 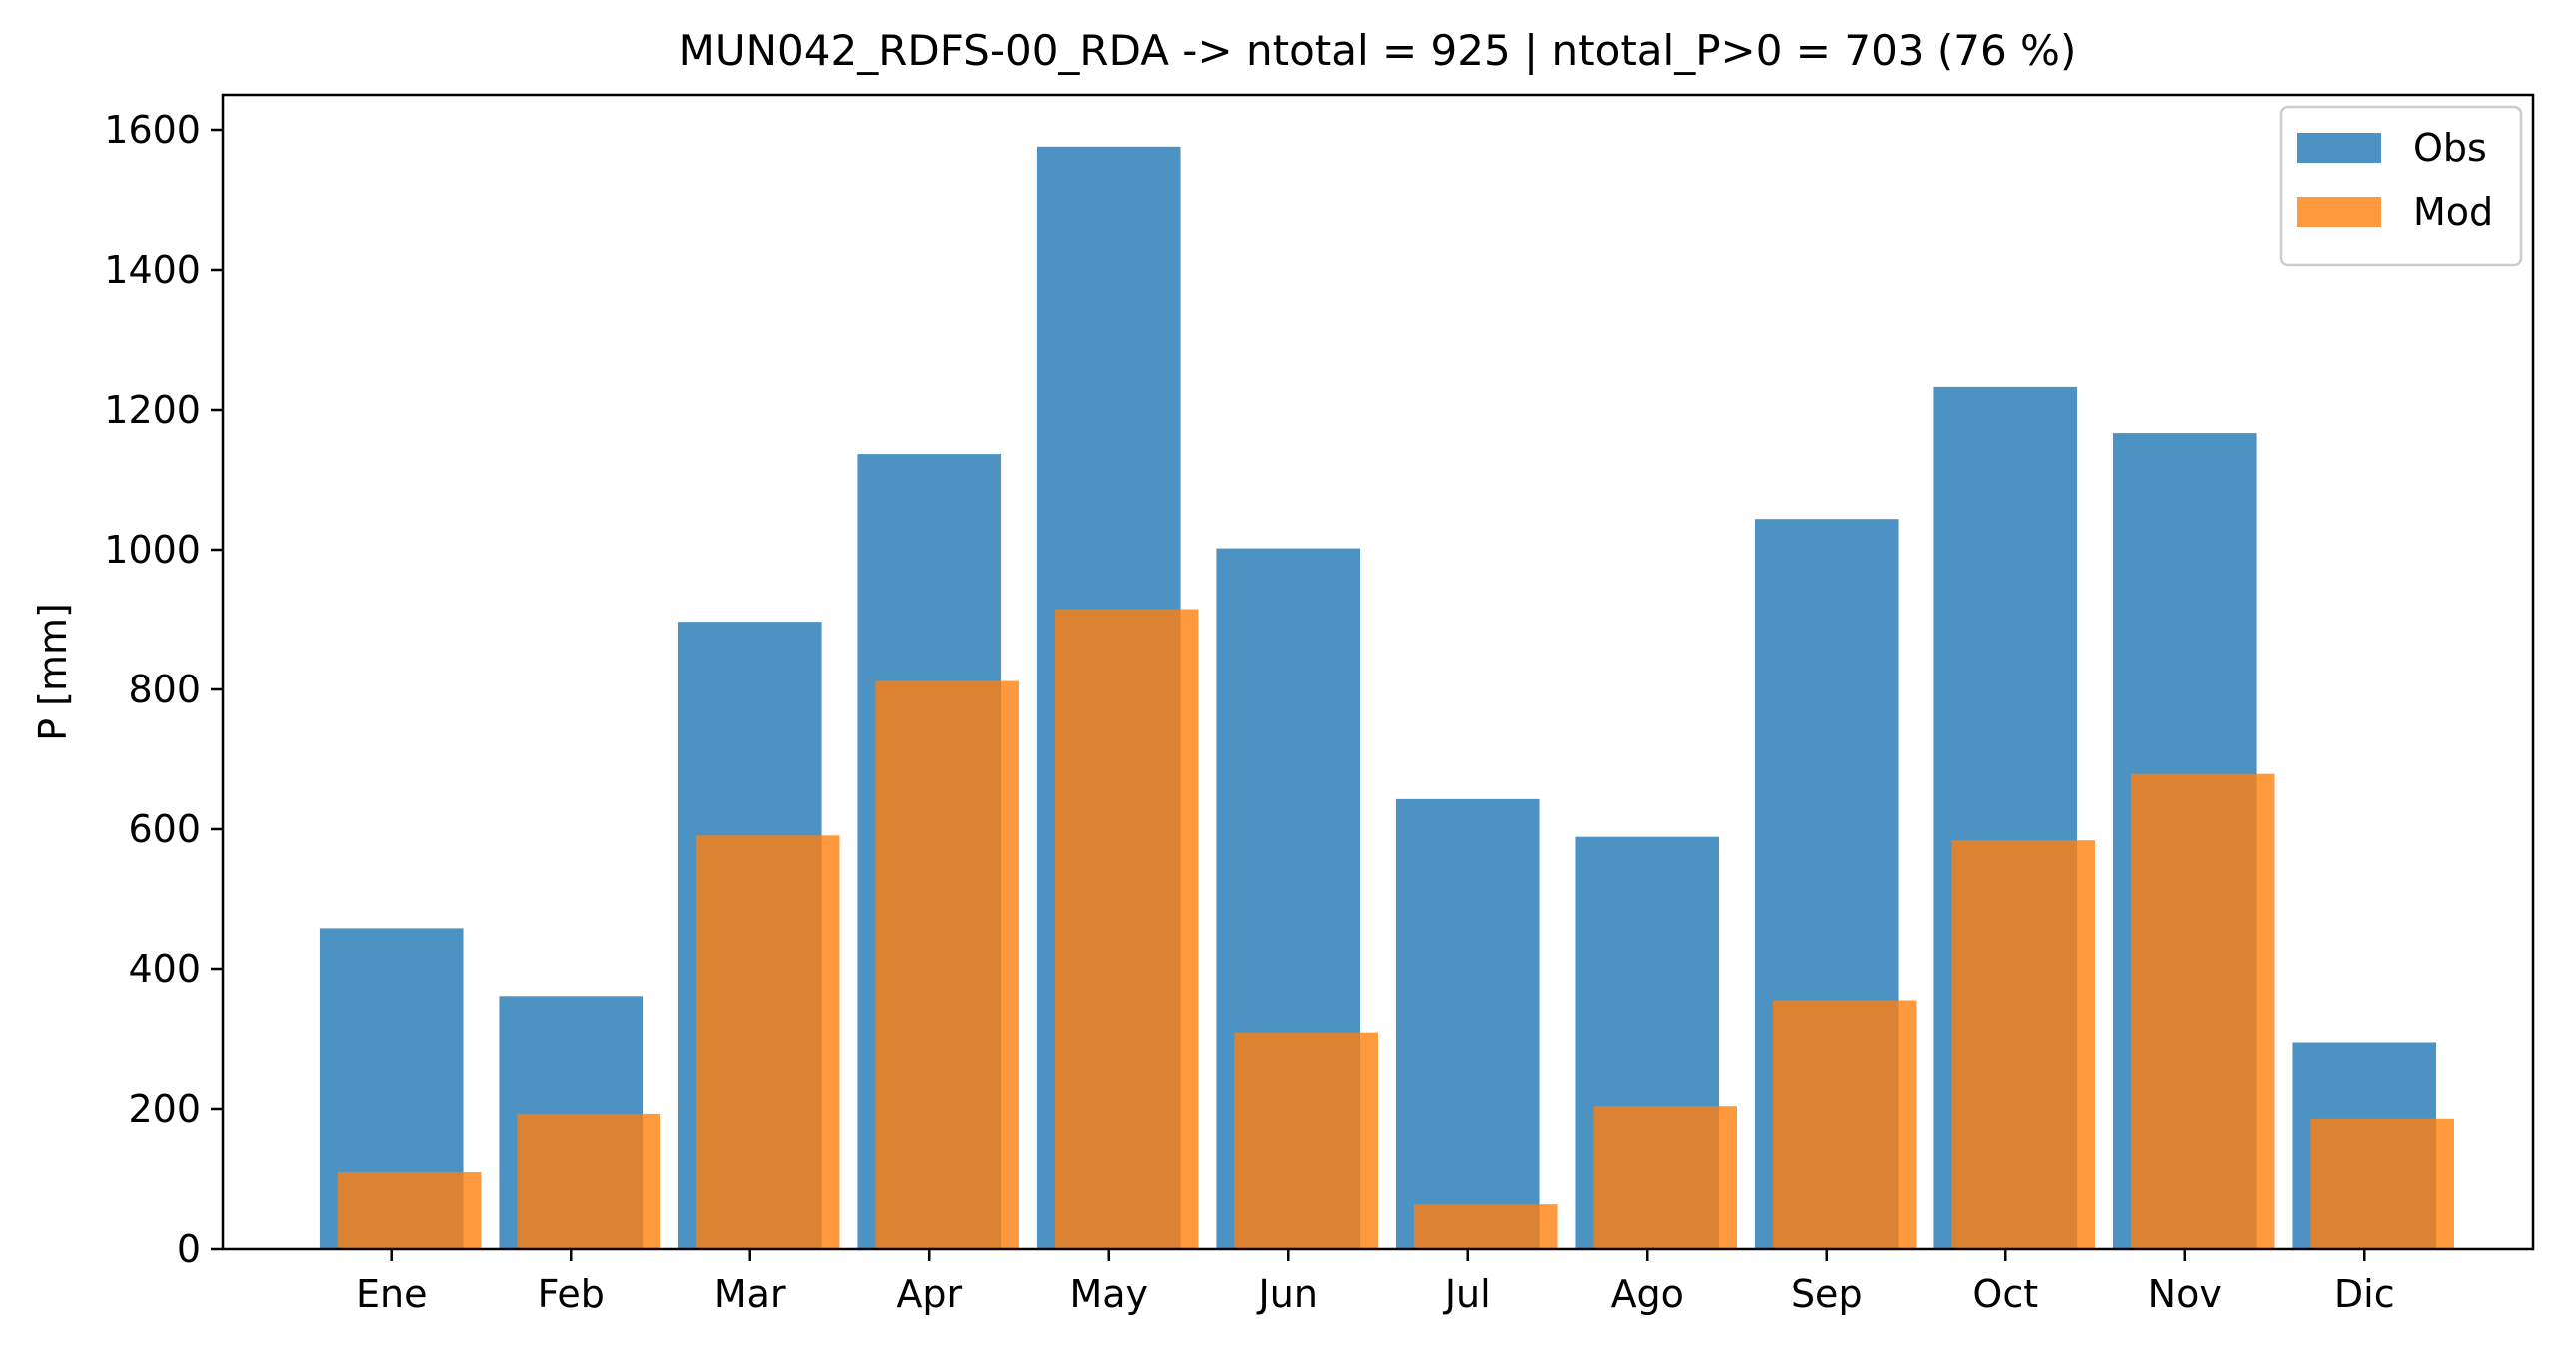 I want to click on bar-mod-nov, so click(x=2202, y=1011).